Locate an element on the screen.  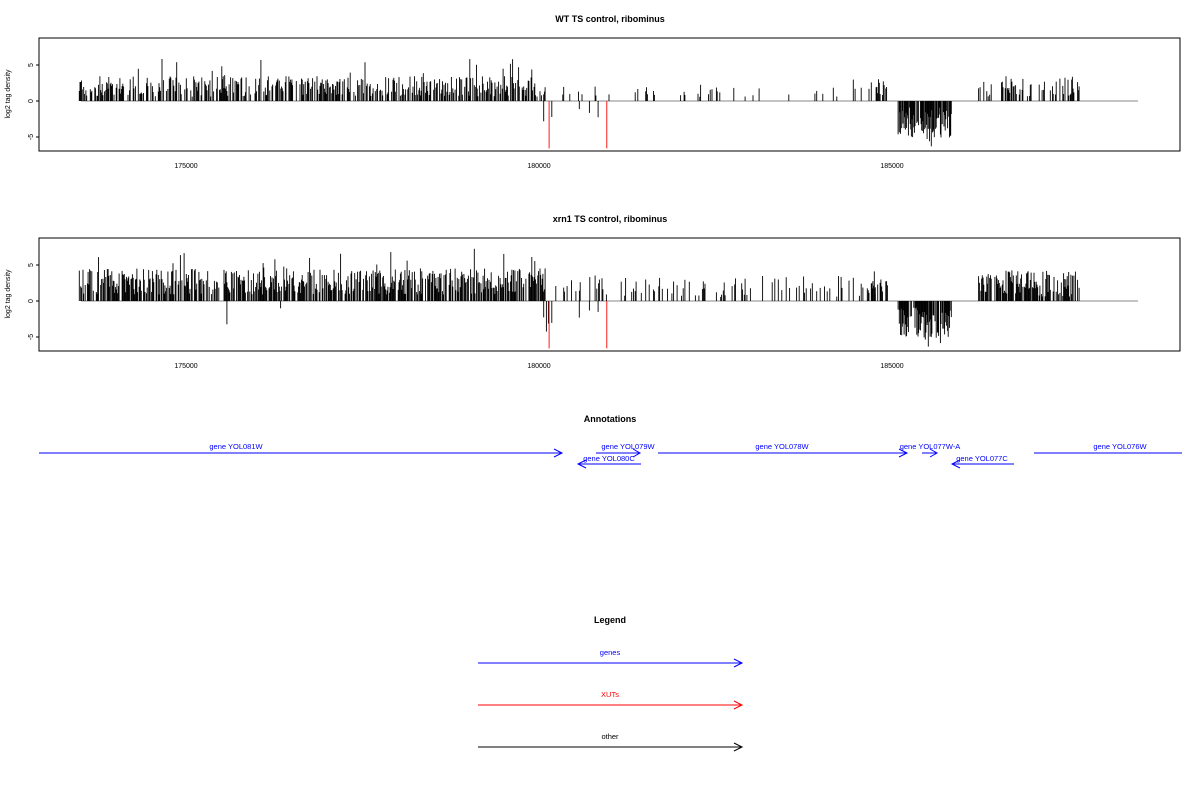
gene-label: gene YOL076W is located at coordinates (1120, 446).